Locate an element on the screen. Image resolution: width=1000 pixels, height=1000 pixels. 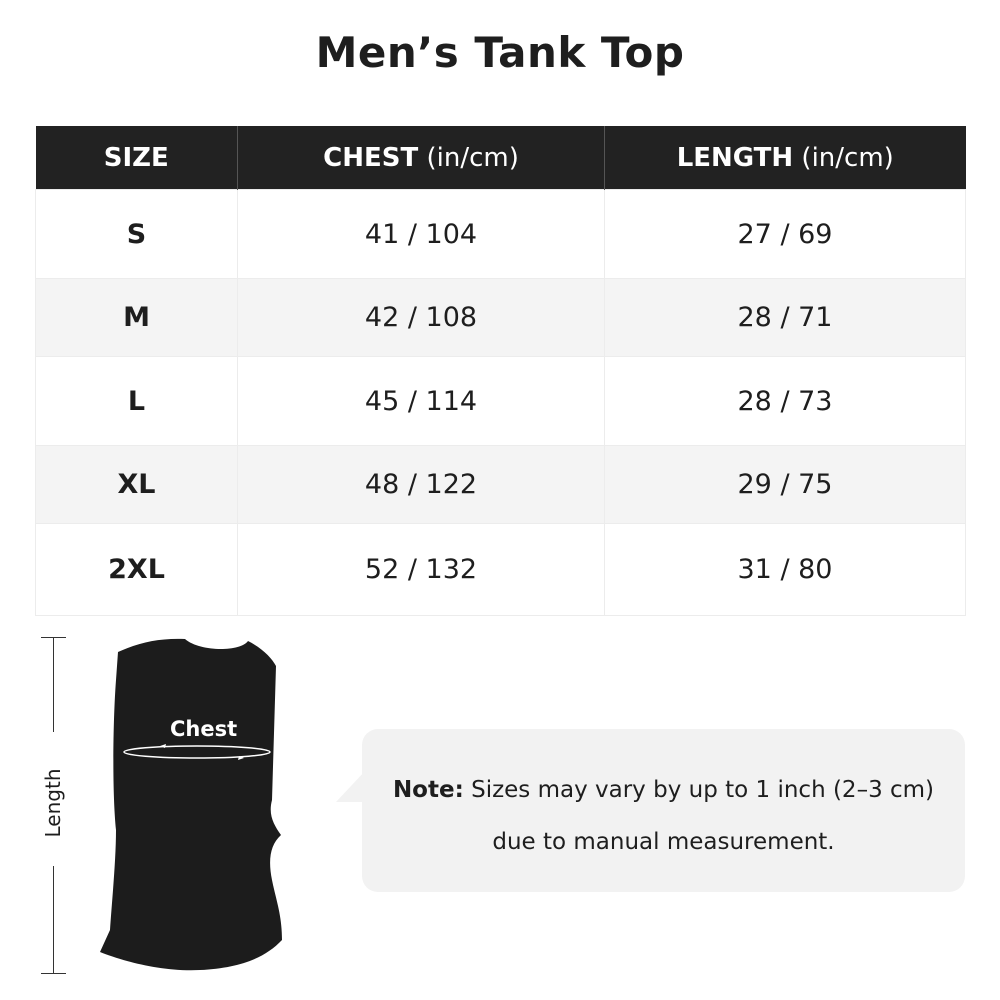
note-line-2: due to manual measurement. is located at coordinates (663, 842).